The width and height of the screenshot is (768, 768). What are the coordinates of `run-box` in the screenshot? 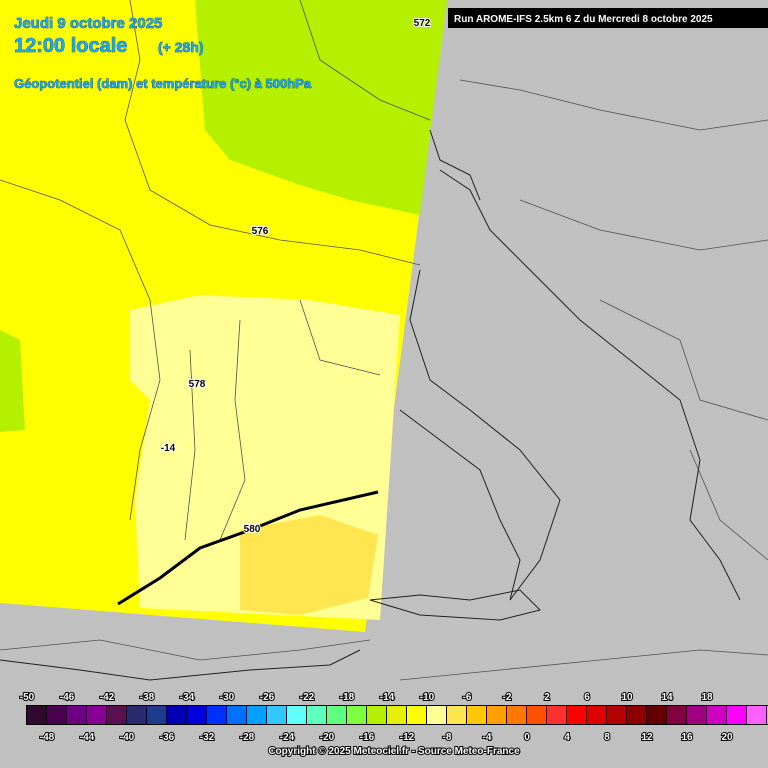 It's located at (608, 18).